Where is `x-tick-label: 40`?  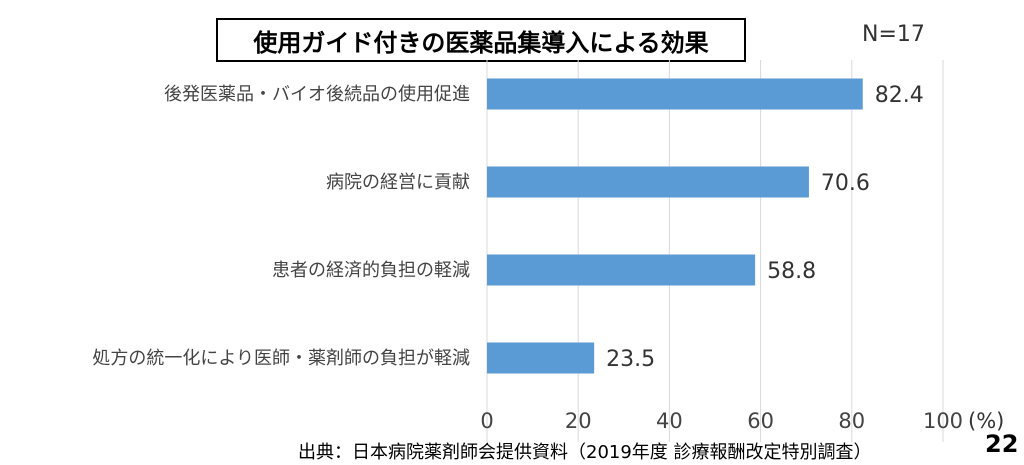
x-tick-label: 40 is located at coordinates (669, 421).